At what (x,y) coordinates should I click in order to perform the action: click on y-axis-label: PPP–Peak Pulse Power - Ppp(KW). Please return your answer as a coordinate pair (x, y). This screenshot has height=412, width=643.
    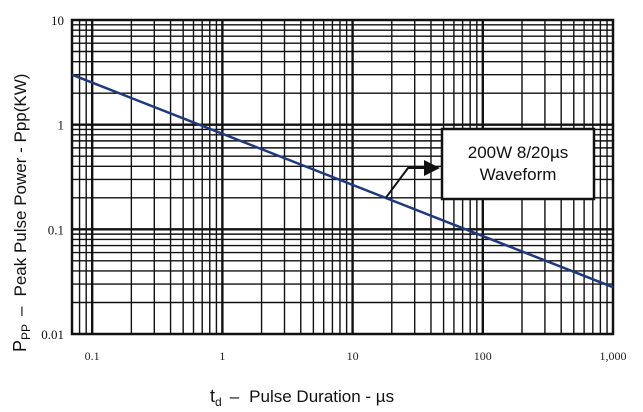
    Looking at the image, I should click on (21, 213).